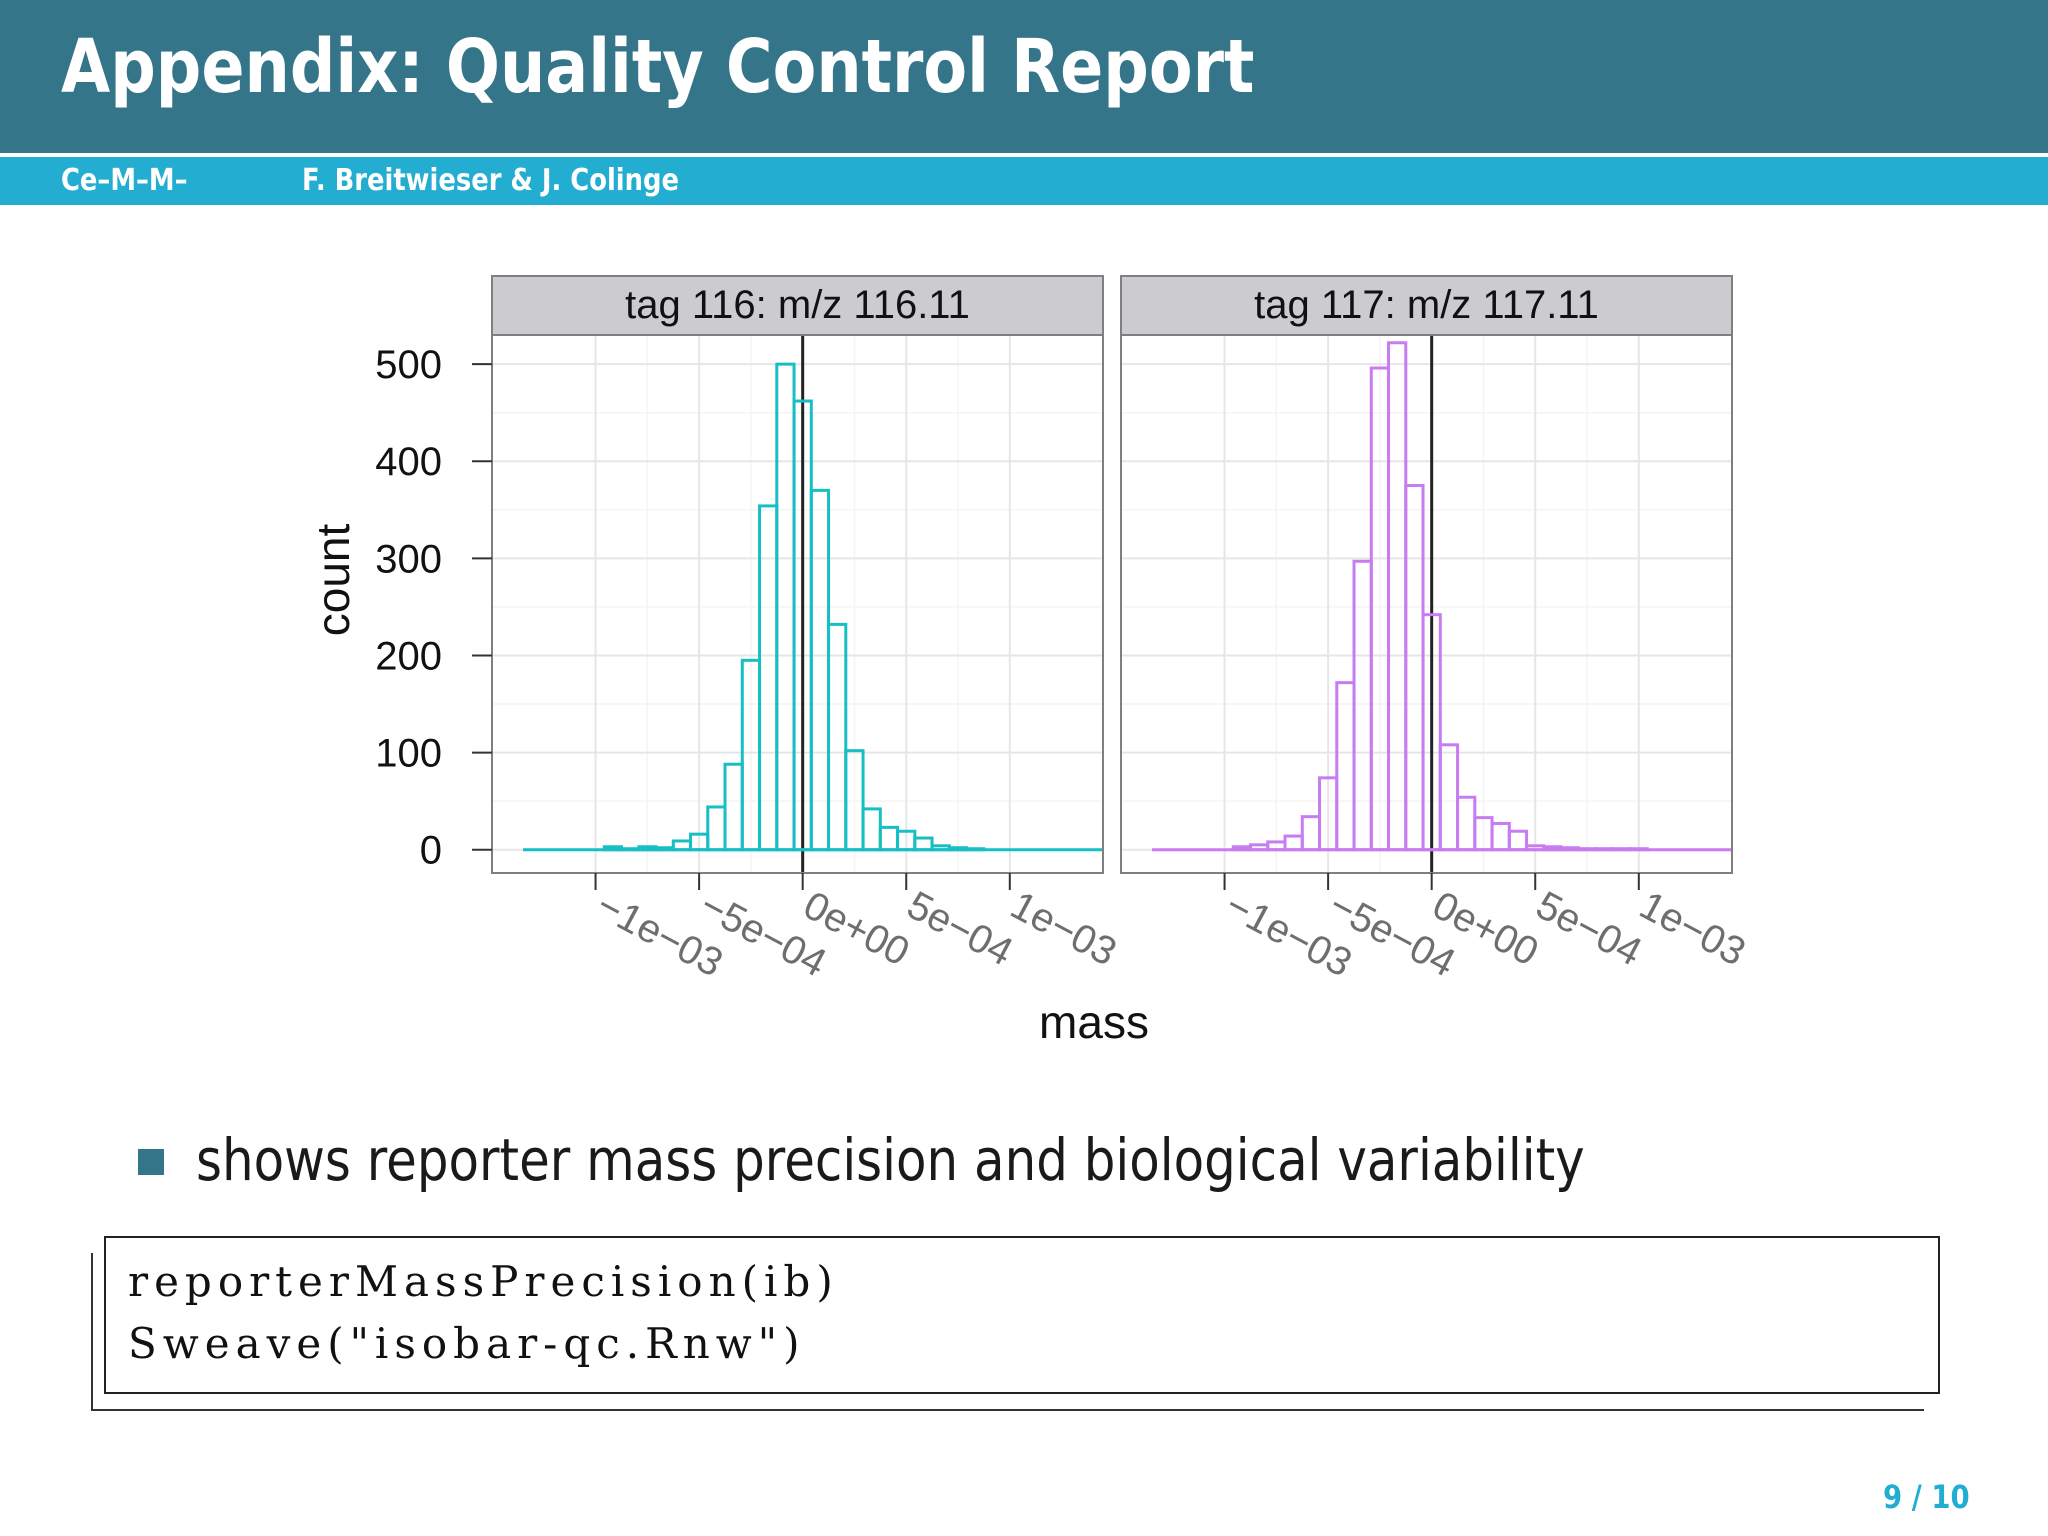  What do you see at coordinates (467, 1343) in the screenshot?
I see `code-line-2: Sweave("isobar-qc.Rnw")` at bounding box center [467, 1343].